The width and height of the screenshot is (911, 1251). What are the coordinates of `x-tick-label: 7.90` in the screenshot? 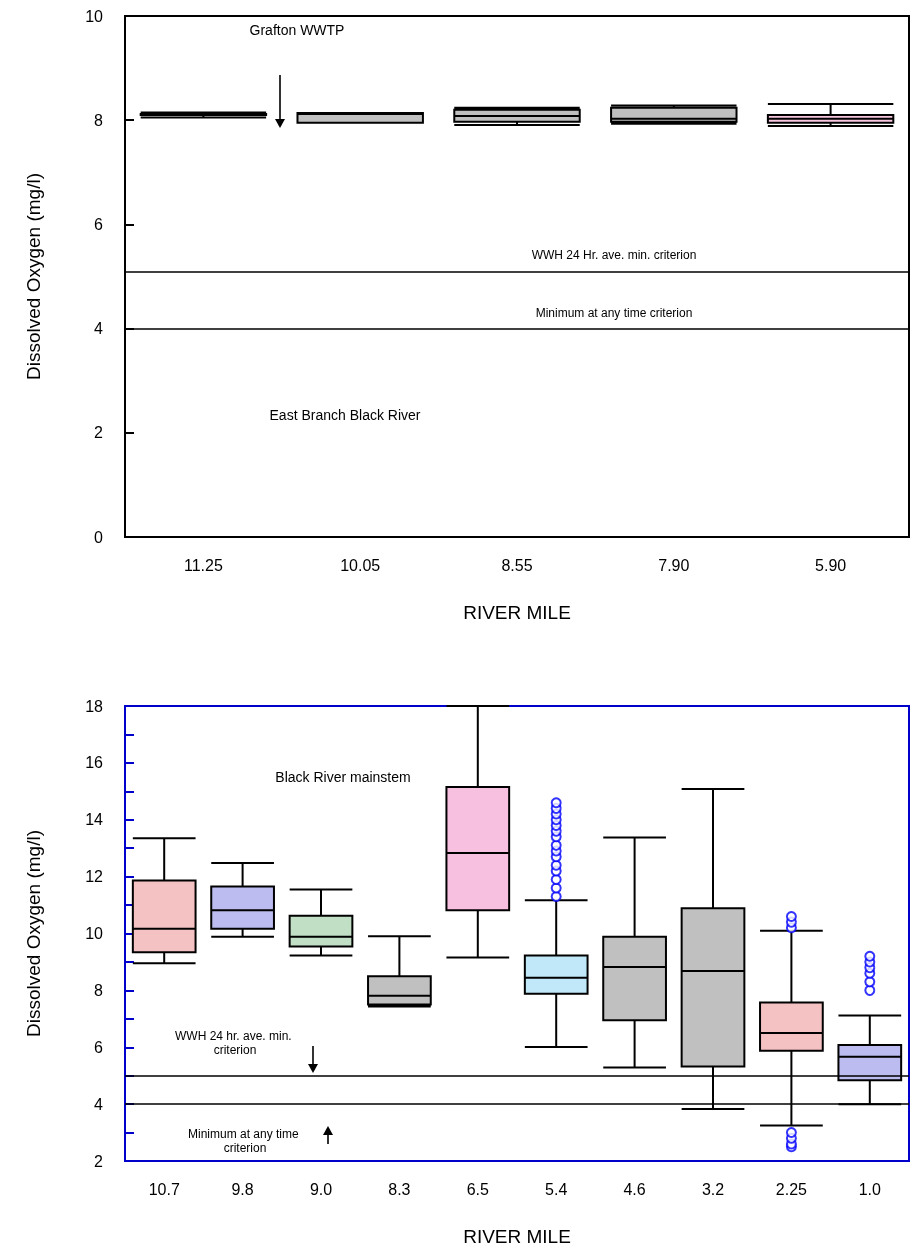 It's located at (674, 565).